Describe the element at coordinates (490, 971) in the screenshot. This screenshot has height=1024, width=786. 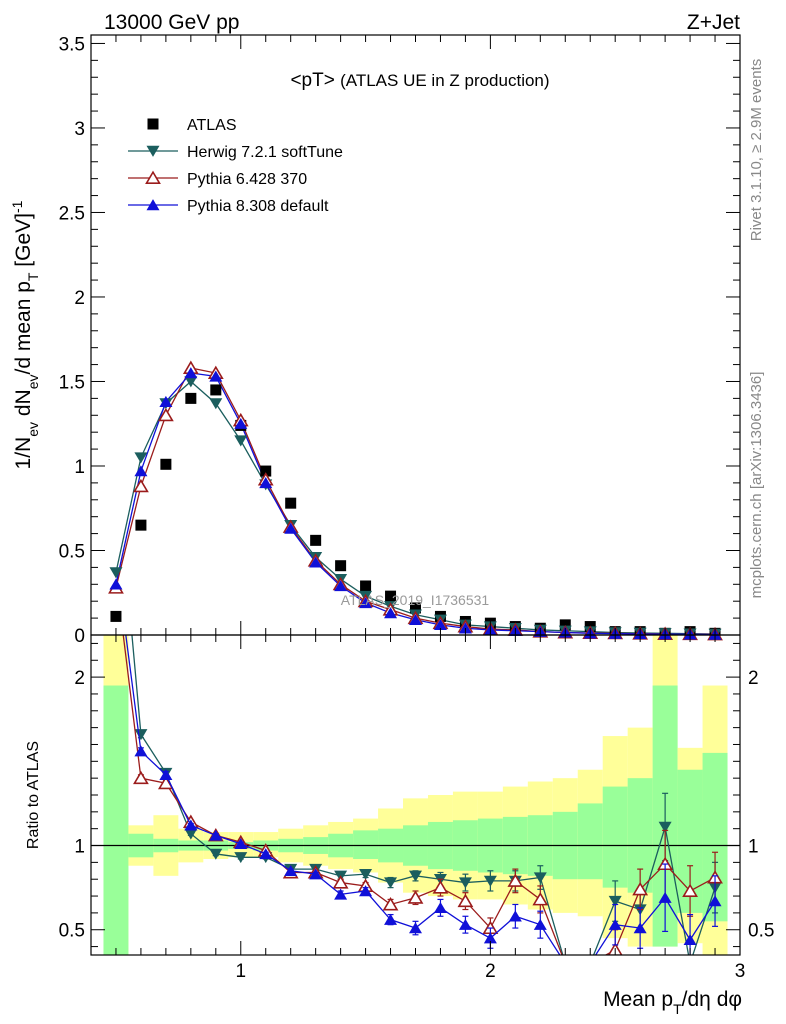
I see `x-tick-label: 2` at that location.